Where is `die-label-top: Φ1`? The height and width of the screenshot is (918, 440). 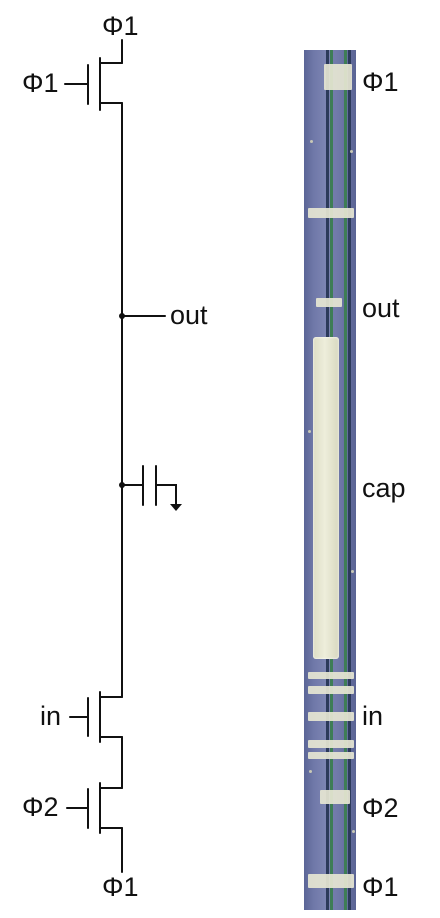
die-label-top: Φ1 is located at coordinates (380, 82).